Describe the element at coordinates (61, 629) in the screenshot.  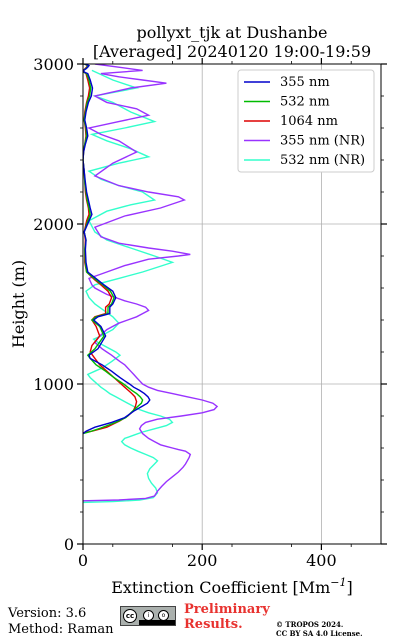
I see `method-label: Method: Raman` at that location.